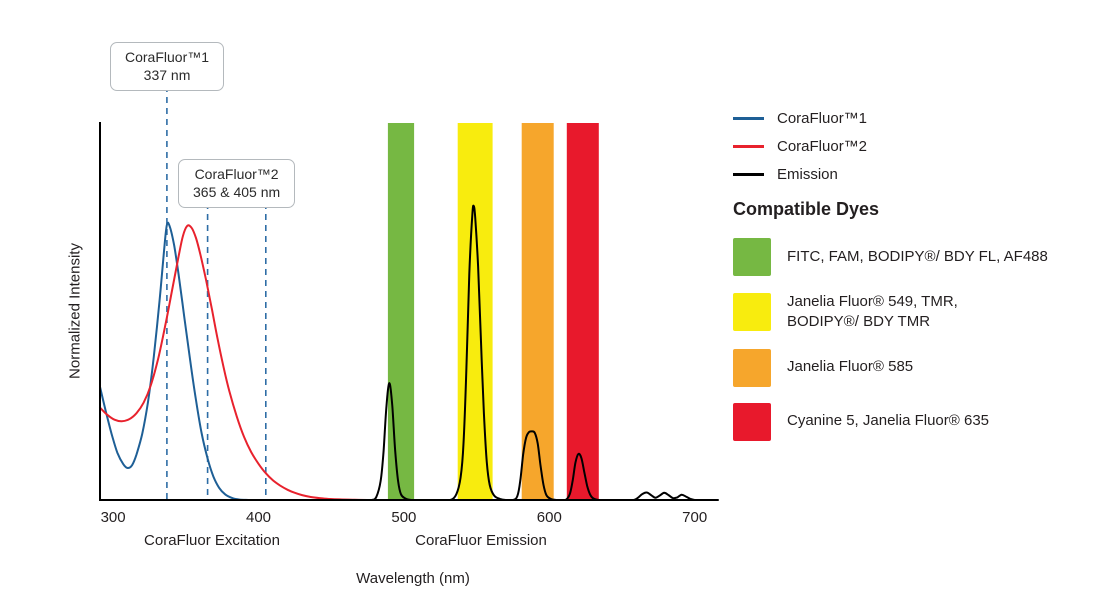 The image size is (1110, 612). Describe the element at coordinates (806, 209) in the screenshot. I see `compatible-dyes-heading: Compatible Dyes` at that location.